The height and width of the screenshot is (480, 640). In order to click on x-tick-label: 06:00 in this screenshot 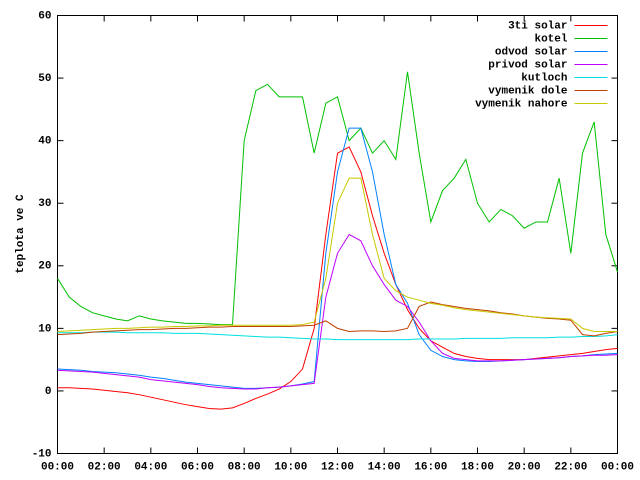, I will do `click(197, 467)`.